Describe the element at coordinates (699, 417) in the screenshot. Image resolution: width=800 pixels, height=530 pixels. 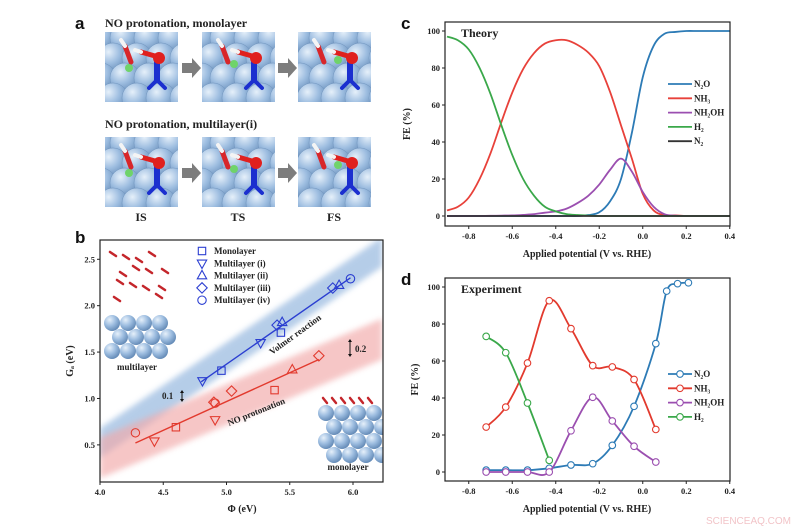
I see `legend-label-d: H₂` at that location.